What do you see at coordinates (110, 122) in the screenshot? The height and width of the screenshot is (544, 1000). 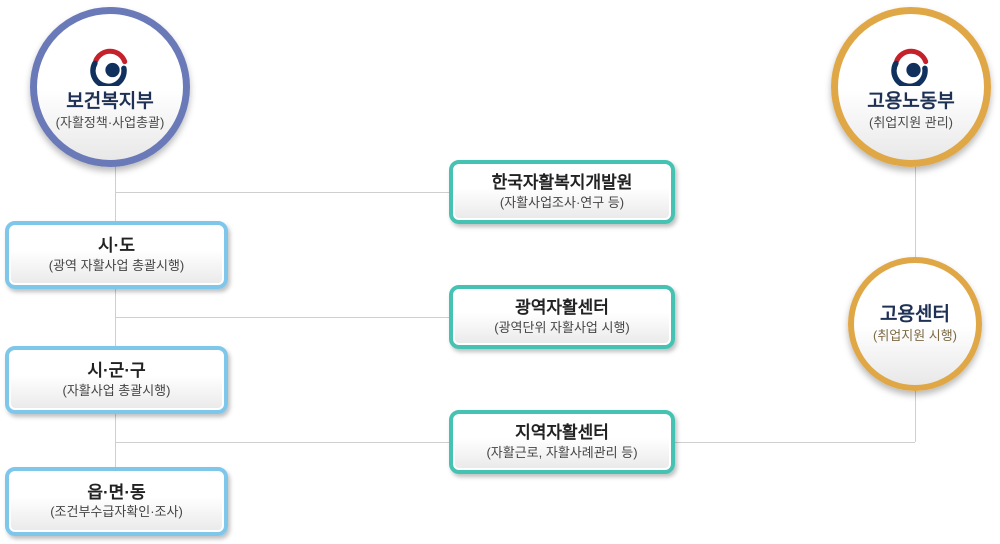 I see `node-subtitle: (자활정책·사업총괄)` at bounding box center [110, 122].